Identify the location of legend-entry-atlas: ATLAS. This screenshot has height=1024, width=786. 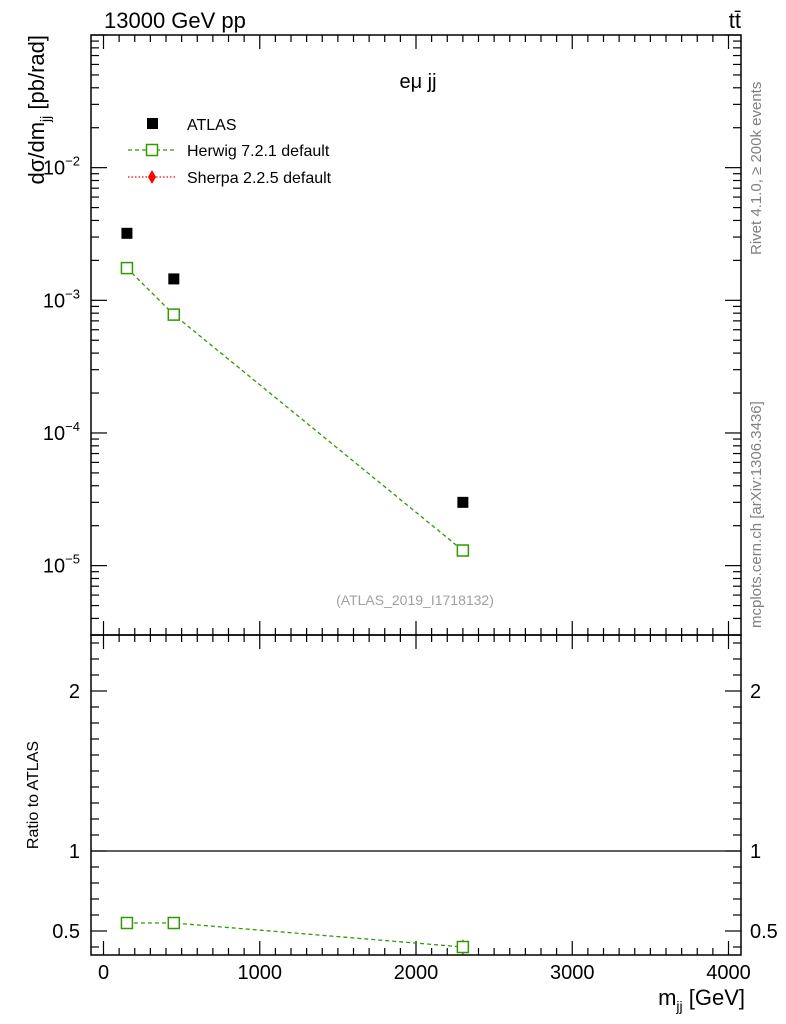
(192, 125).